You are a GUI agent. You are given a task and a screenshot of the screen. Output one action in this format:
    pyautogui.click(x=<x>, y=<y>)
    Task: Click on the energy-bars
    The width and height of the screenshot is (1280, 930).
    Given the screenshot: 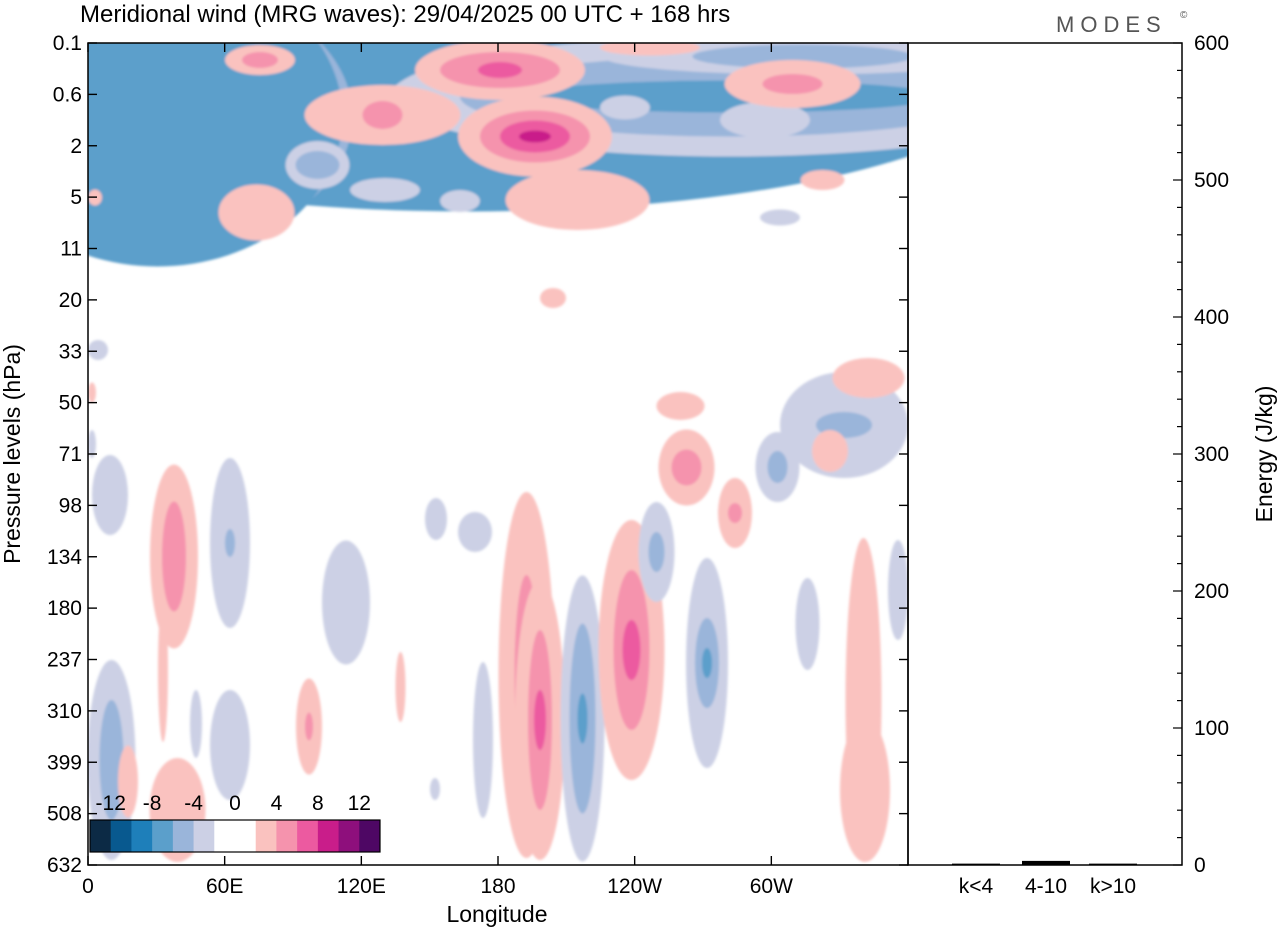 What is the action you would take?
    pyautogui.click(x=1044, y=862)
    